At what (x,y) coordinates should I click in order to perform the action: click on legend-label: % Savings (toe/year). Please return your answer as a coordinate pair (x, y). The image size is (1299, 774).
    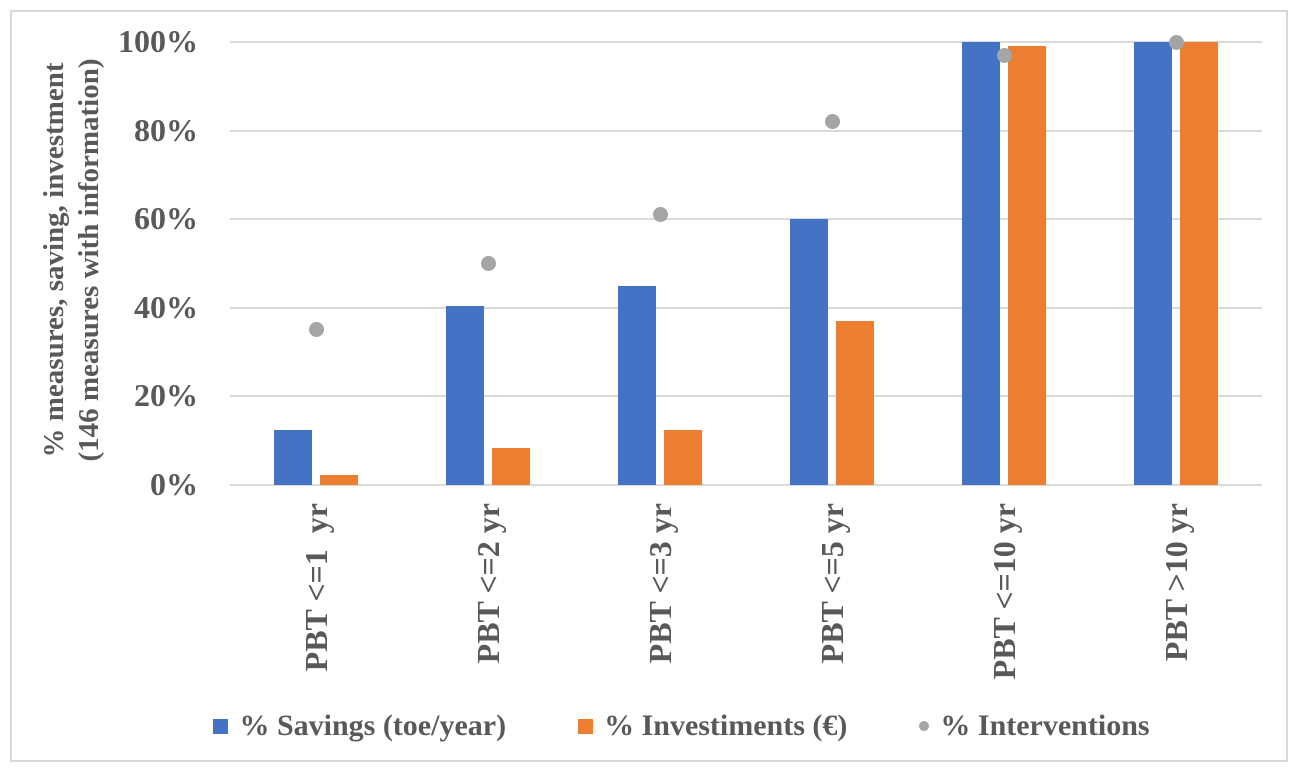
    Looking at the image, I should click on (373, 725).